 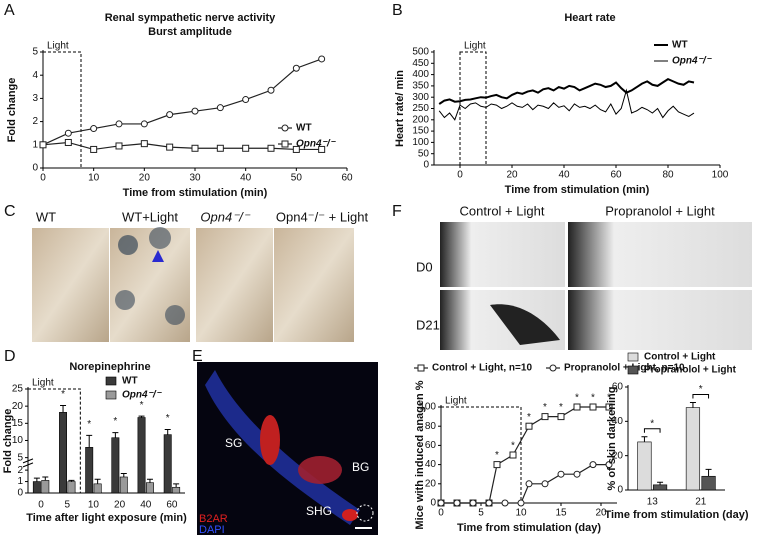 I want to click on legend-label: Opn4⁻/⁻, so click(x=692, y=61).